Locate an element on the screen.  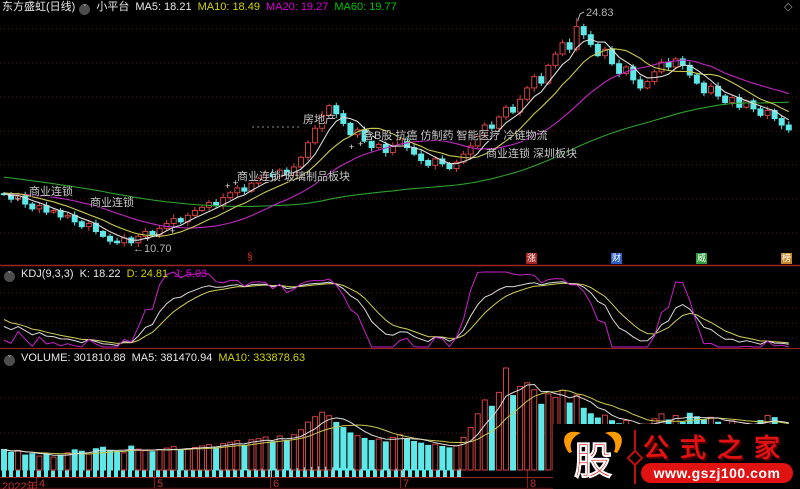
sector-tag-label: 商业连锁 玻璃制品板块 is located at coordinates (294, 177).